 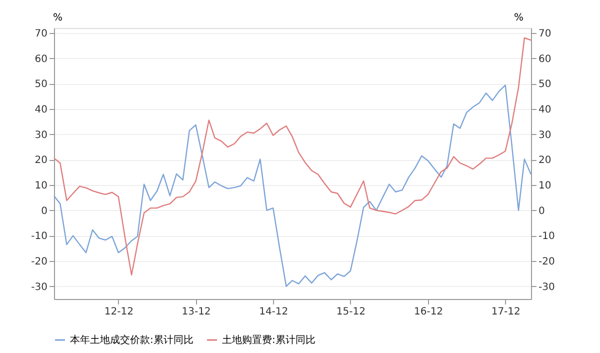 I want to click on x-tick-label: 16-12, so click(x=429, y=312).